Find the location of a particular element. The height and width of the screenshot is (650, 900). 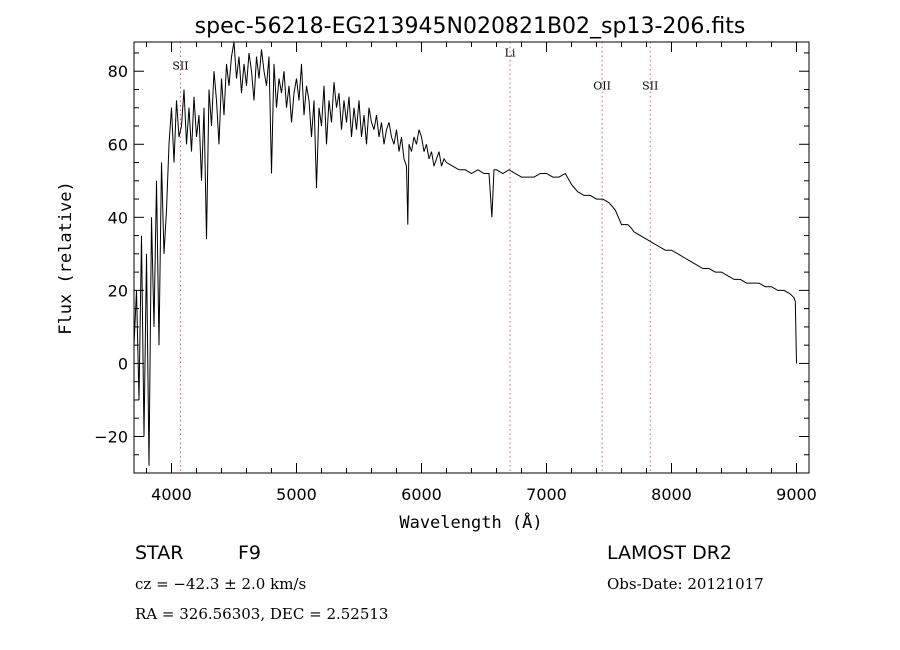

x-tick-label: 6000 is located at coordinates (421, 494).